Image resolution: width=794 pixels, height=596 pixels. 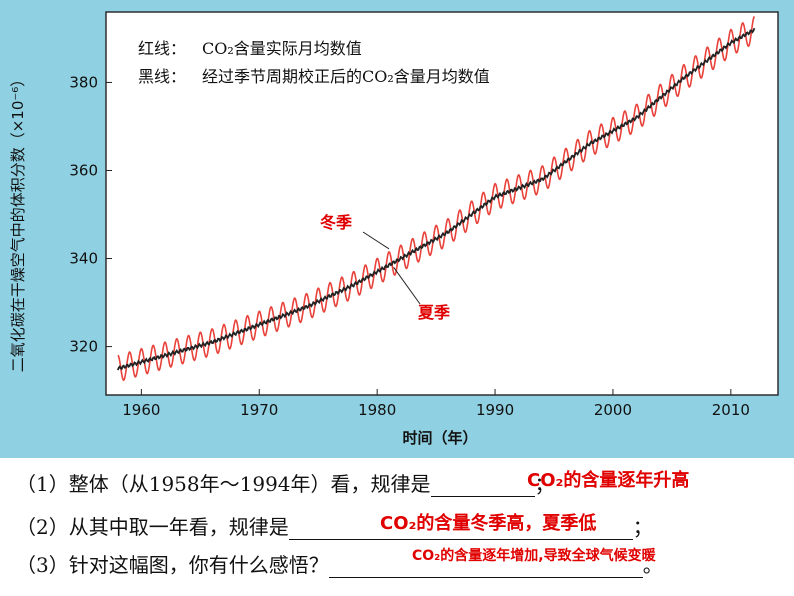 What do you see at coordinates (434, 312) in the screenshot?
I see `summer-annotation: 夏季` at bounding box center [434, 312].